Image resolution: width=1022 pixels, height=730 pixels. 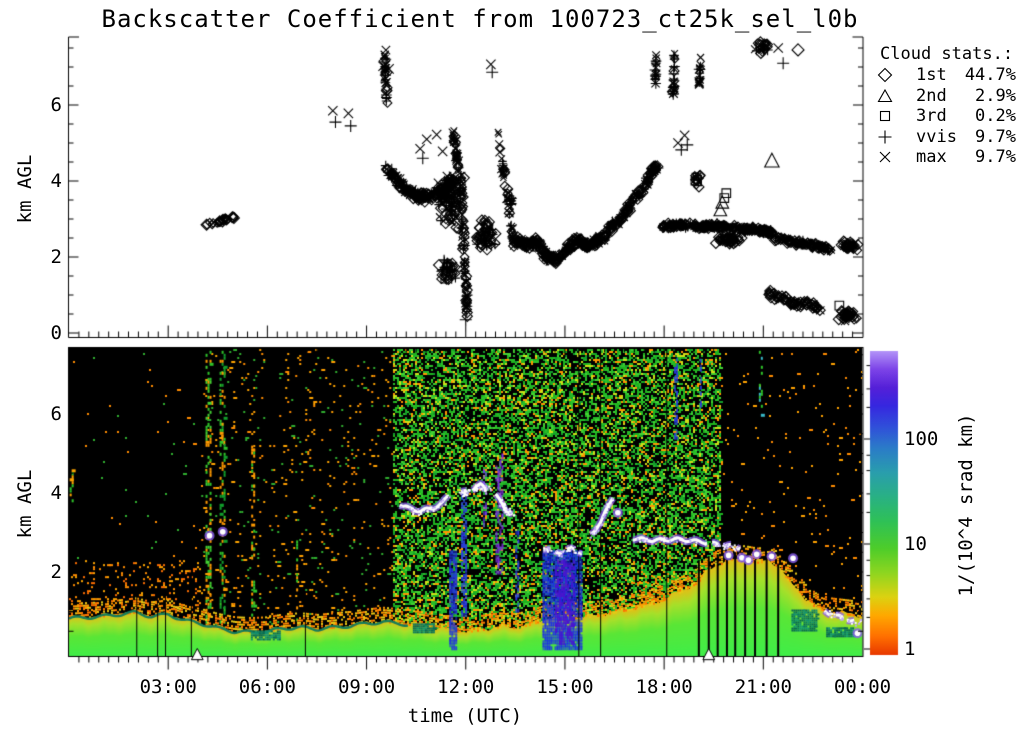 I want to click on x-tick-label: 03:00, so click(x=168, y=687).